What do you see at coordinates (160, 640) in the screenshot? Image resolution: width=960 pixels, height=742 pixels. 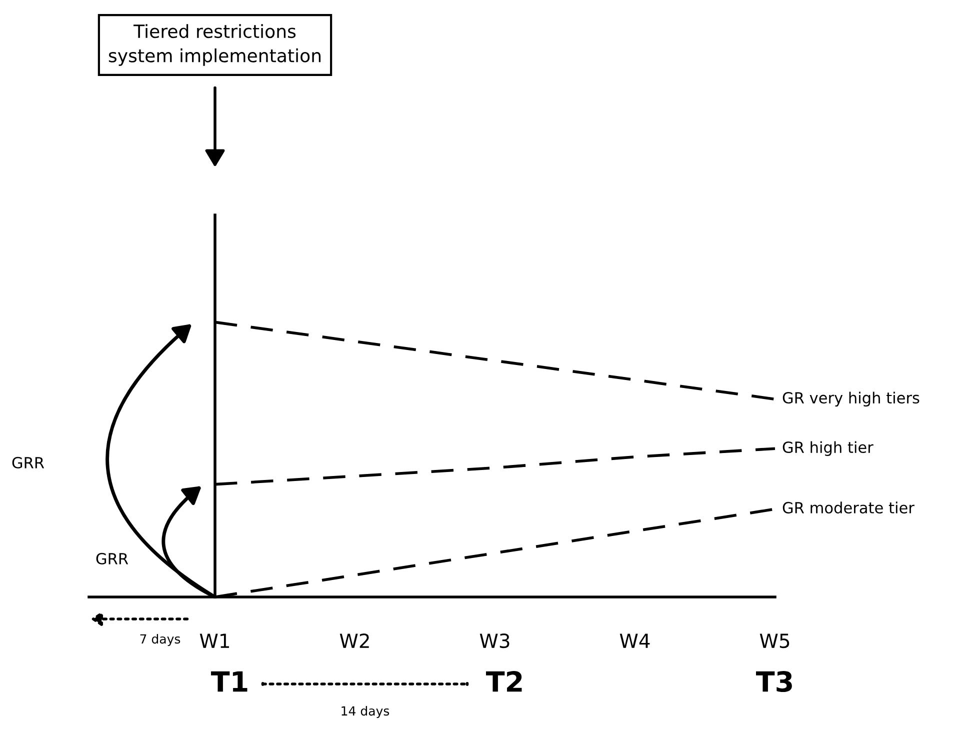 I see `text: 7 days` at bounding box center [160, 640].